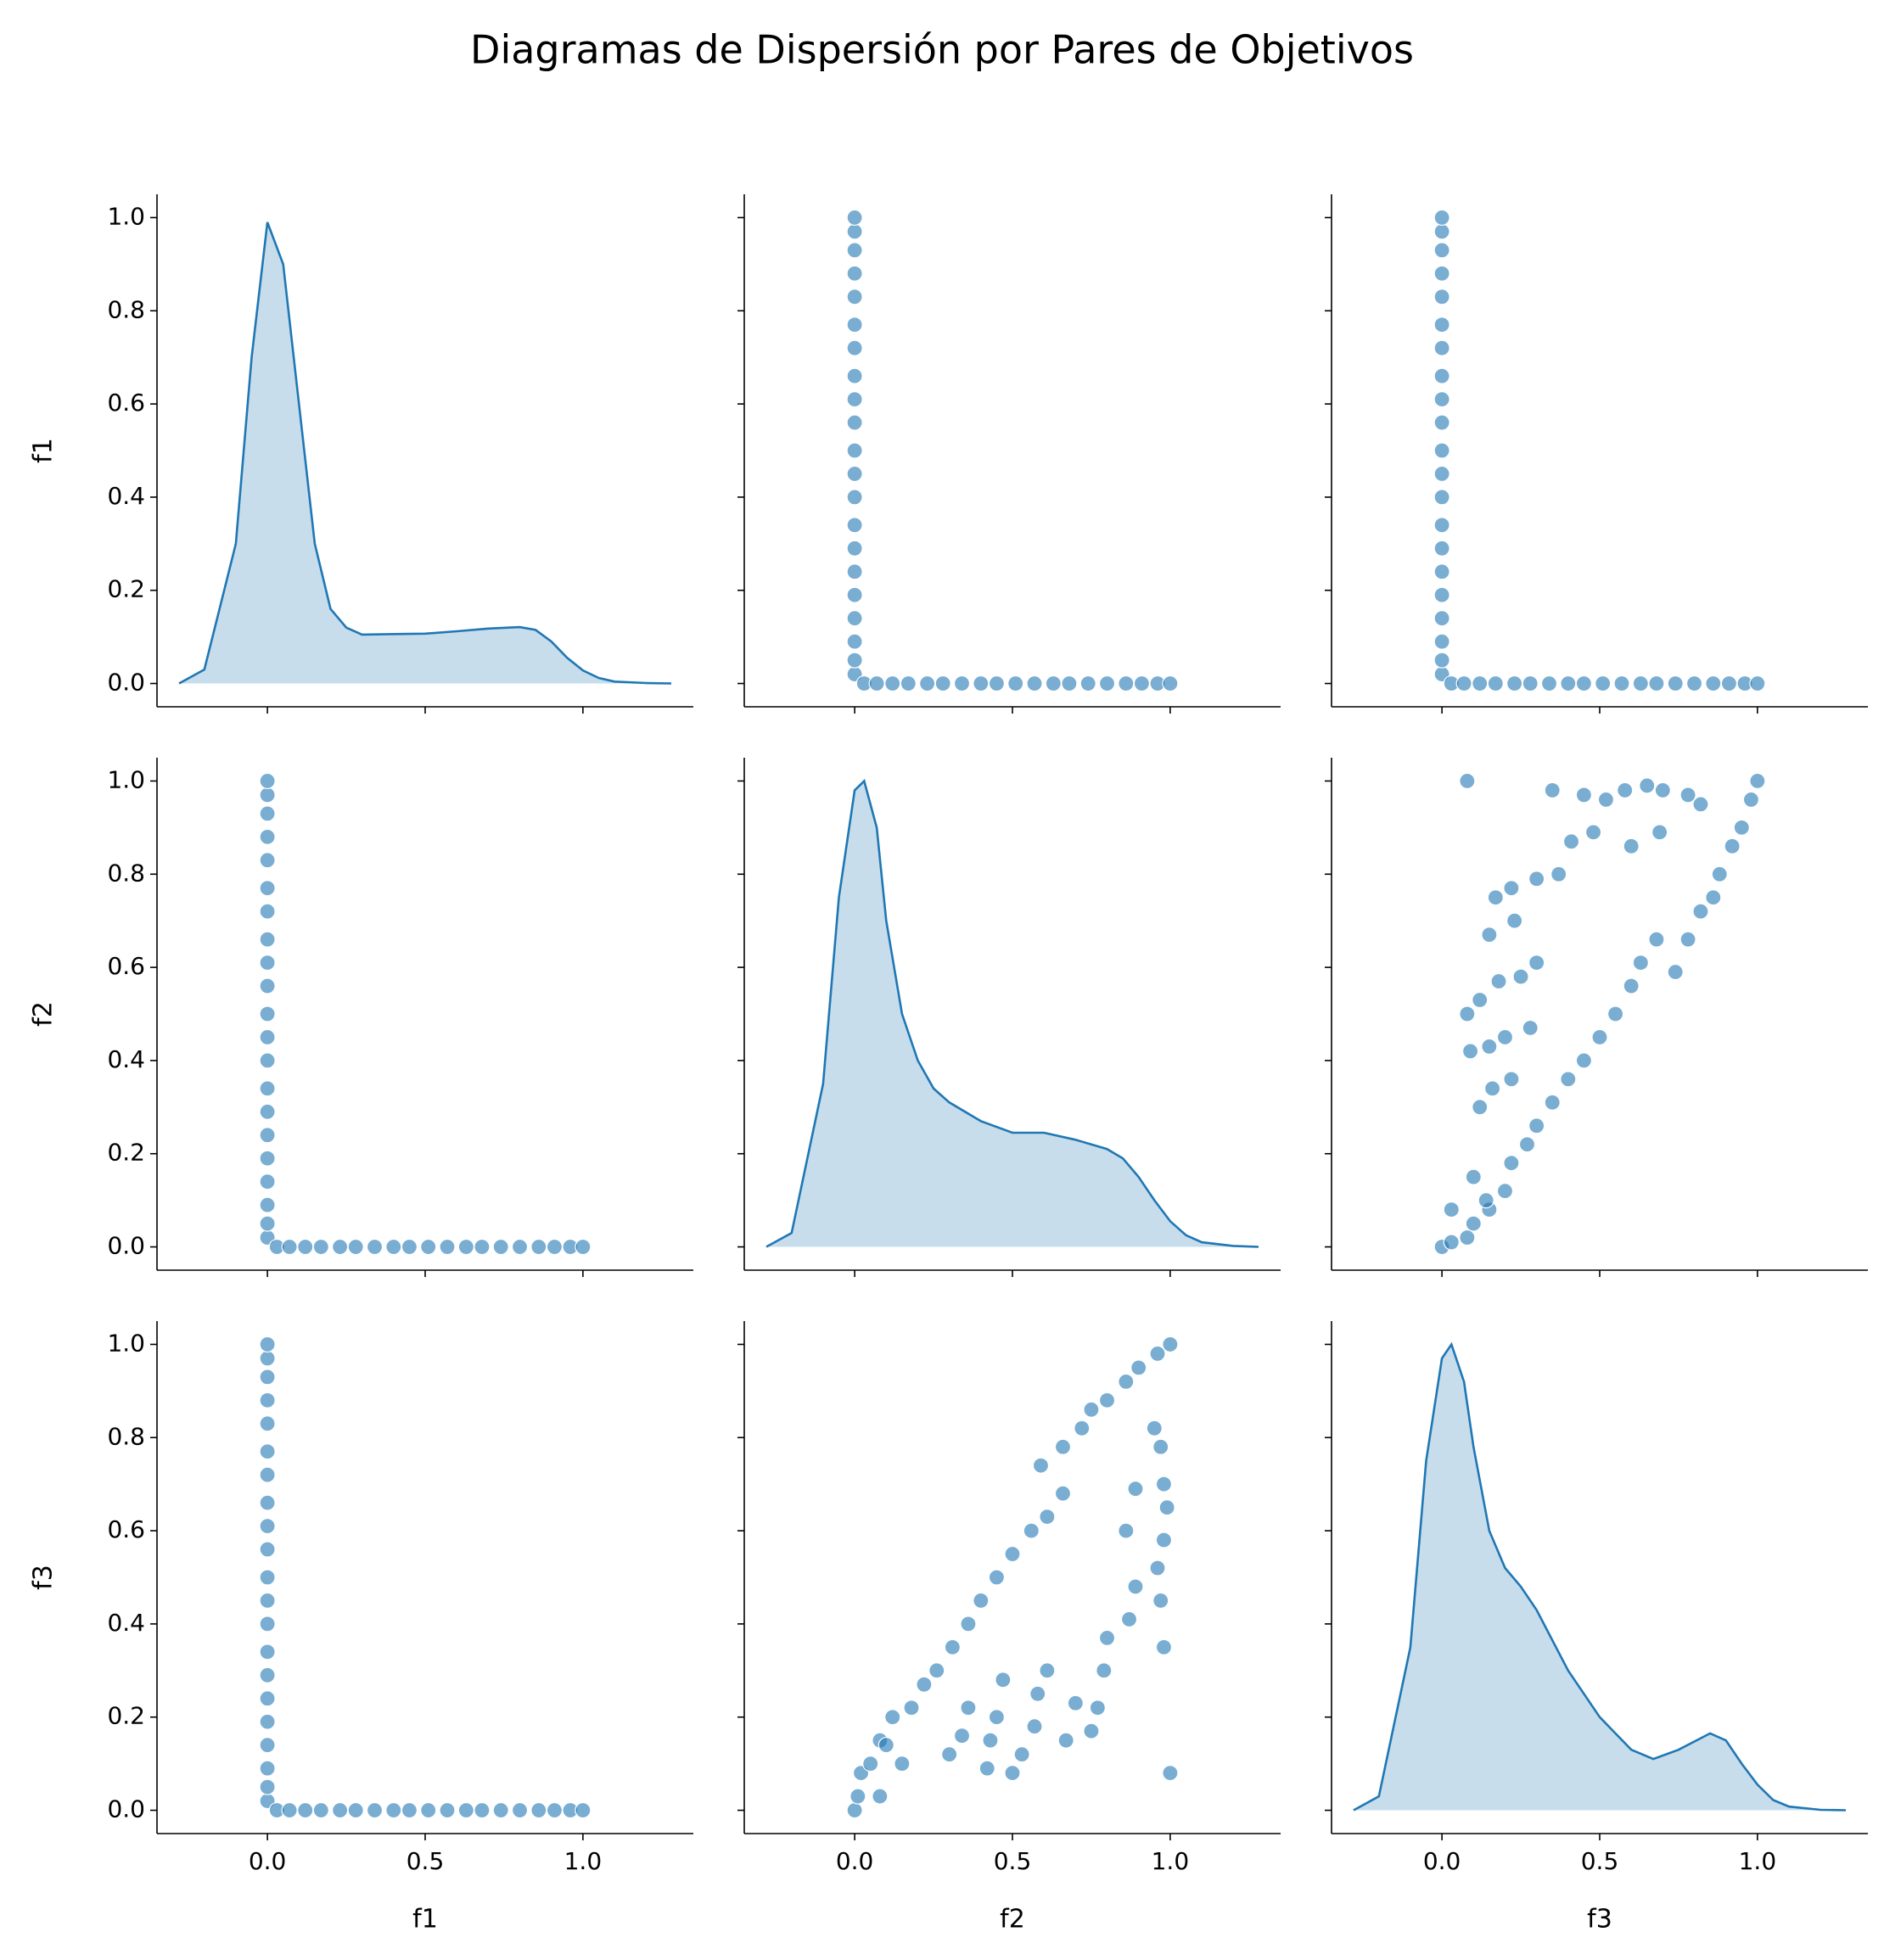 This screenshot has height=1960, width=1884. I want to click on x-tick-label: 1.0, so click(583, 1861).